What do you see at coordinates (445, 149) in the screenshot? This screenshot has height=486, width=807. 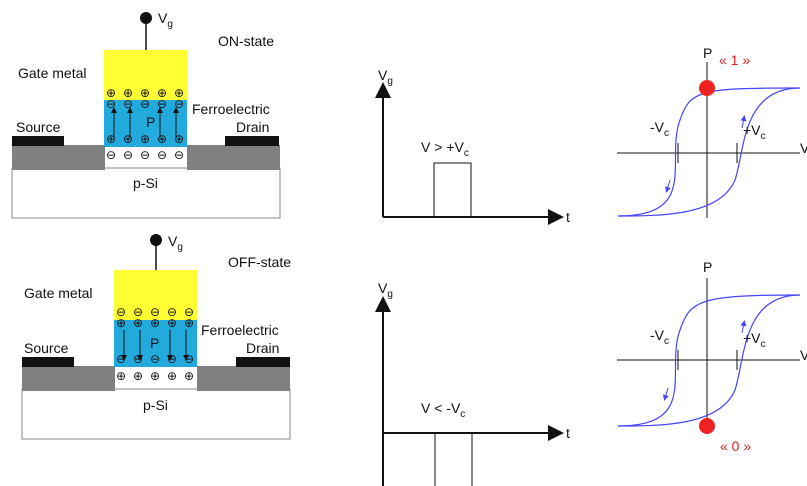 I see `pulse-label: V > +Vc` at bounding box center [445, 149].